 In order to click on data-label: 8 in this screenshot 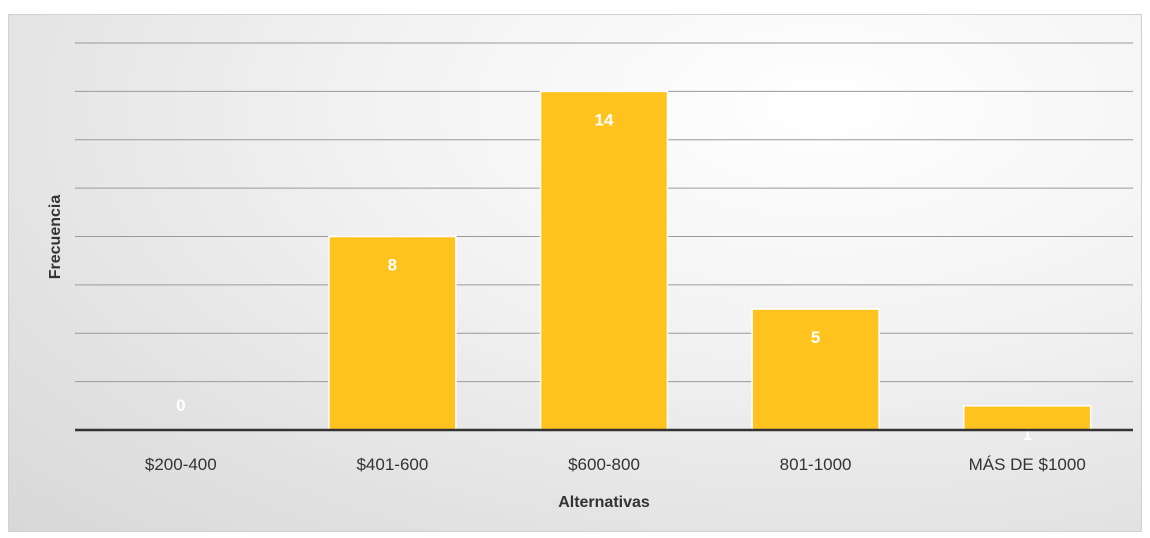, I will do `click(392, 265)`.